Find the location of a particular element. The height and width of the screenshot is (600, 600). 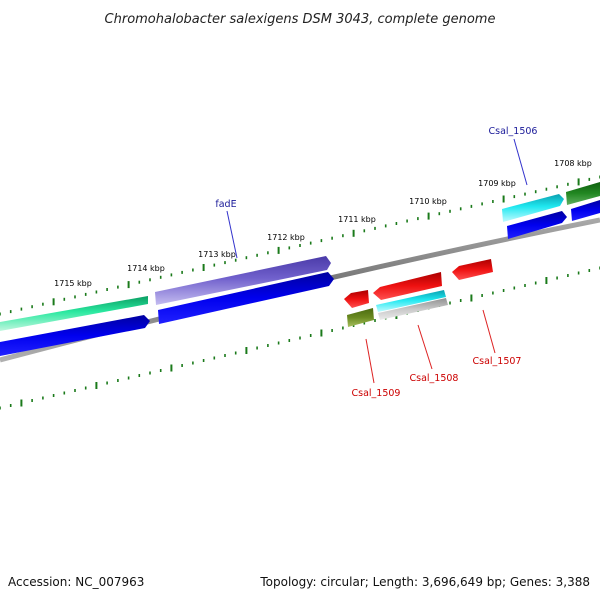

gene-label-csal-1509: Csal_1509 is located at coordinates (376, 393).